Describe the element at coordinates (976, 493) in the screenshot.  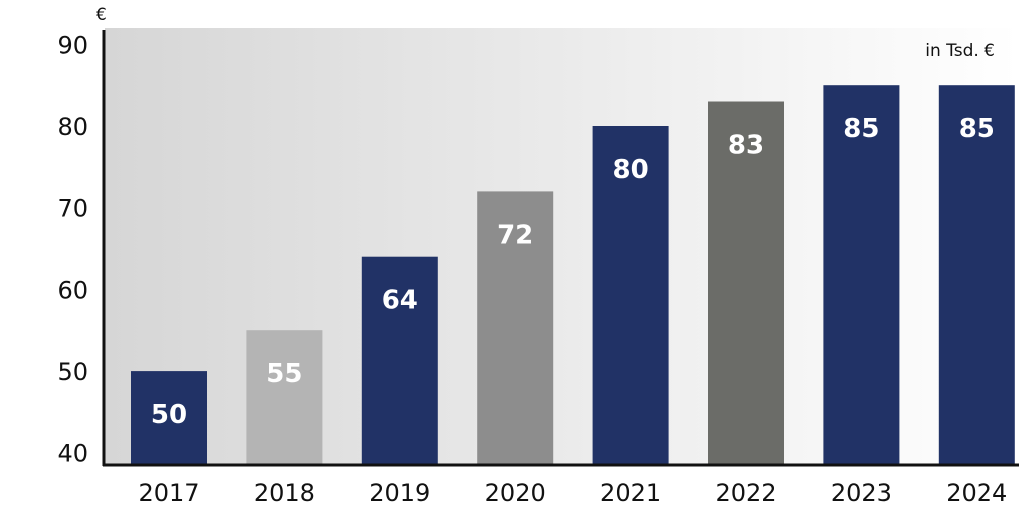
I see `x-tick-label-2024: 2024` at that location.